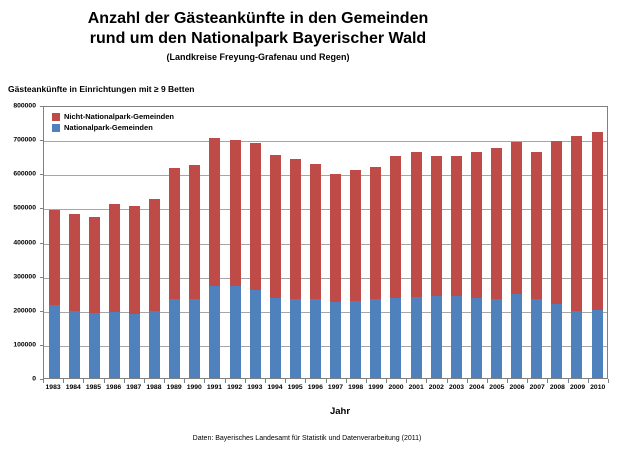  Describe the element at coordinates (295, 338) in the screenshot. I see `bar-1995-nationalpark` at that location.